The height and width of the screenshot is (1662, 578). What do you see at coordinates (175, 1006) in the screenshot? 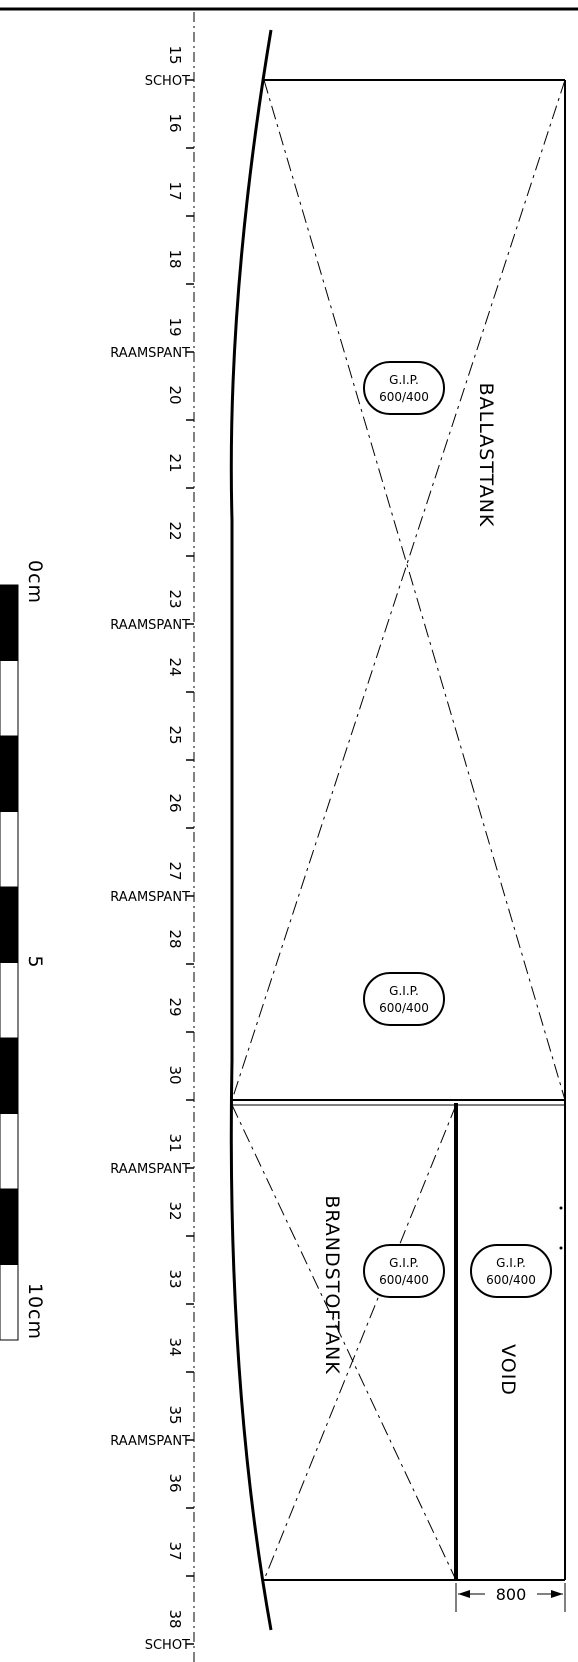
I see `frame-number-29: 29` at bounding box center [175, 1006].